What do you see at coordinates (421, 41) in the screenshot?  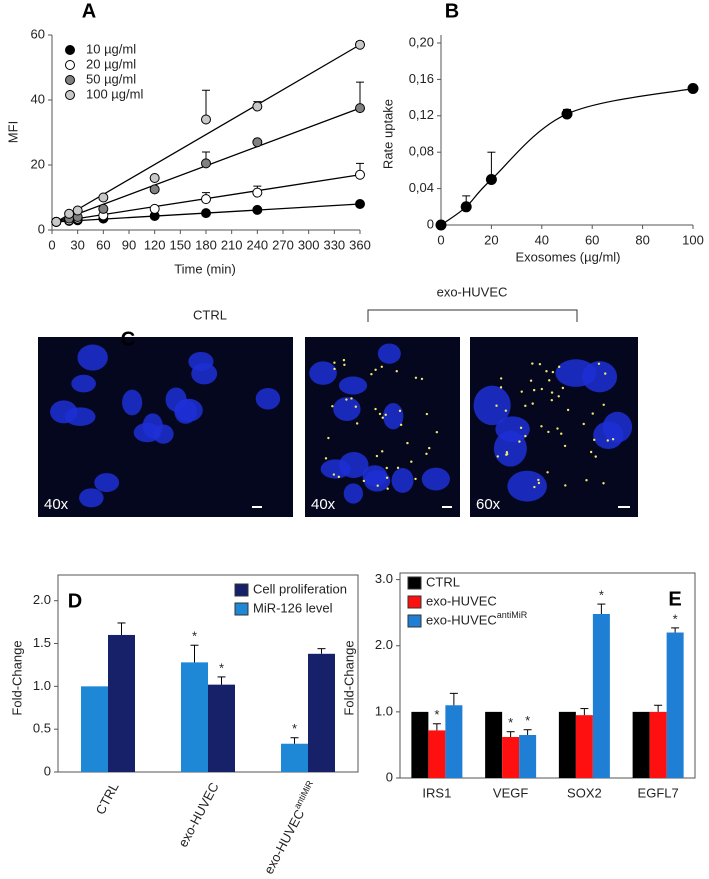 I see `y-tick-label: 0,20` at bounding box center [421, 41].